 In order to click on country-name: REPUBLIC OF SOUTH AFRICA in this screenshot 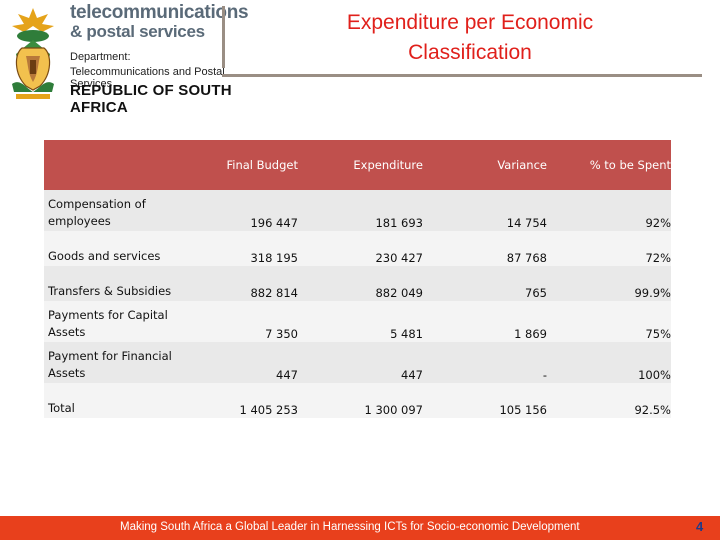, I will do `click(151, 99)`.